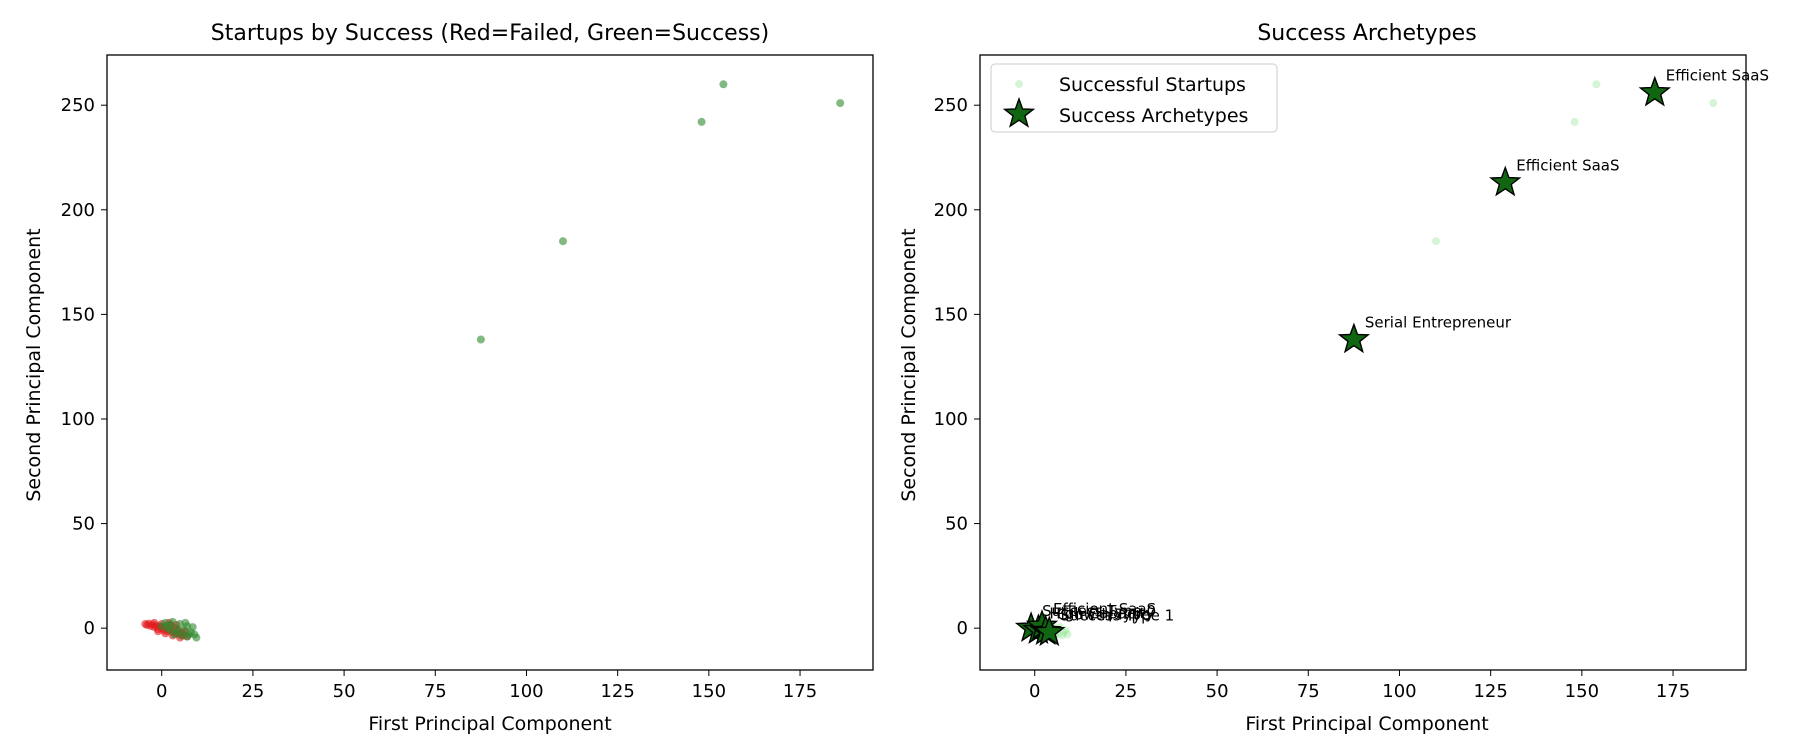  What do you see at coordinates (1366, 724) in the screenshot?
I see `right-x-axis-label: First Principal Component` at bounding box center [1366, 724].